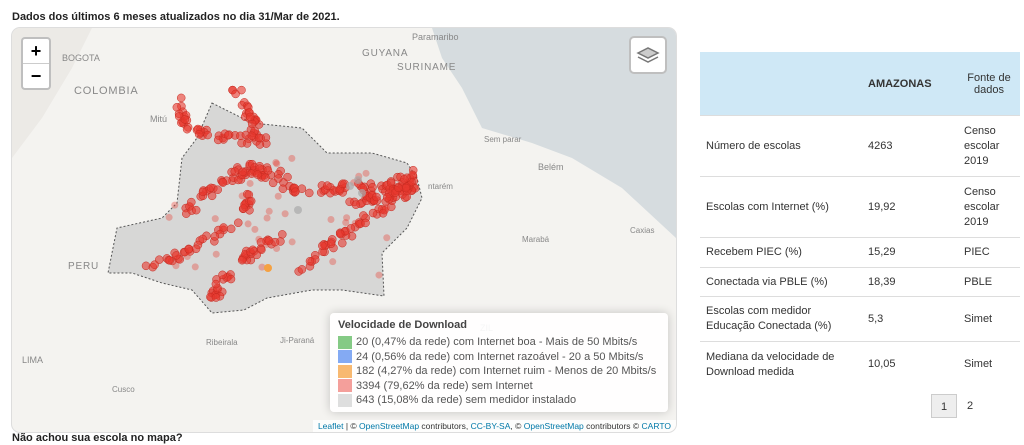 The height and width of the screenshot is (445, 1024). I want to click on place-label: ntarém, so click(440, 186).